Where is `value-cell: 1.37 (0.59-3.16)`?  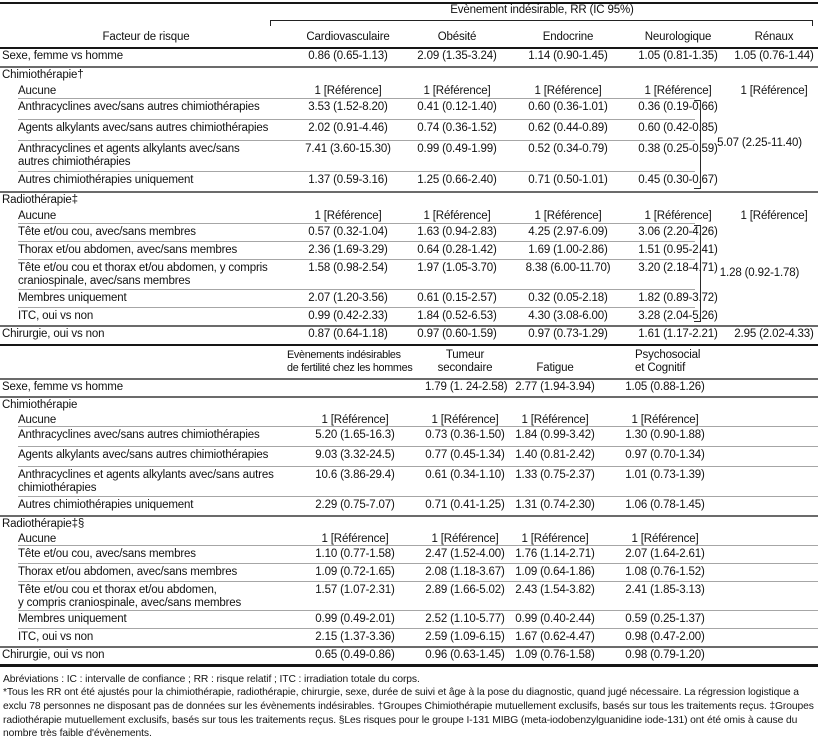
value-cell: 1.37 (0.59-3.16) is located at coordinates (348, 180).